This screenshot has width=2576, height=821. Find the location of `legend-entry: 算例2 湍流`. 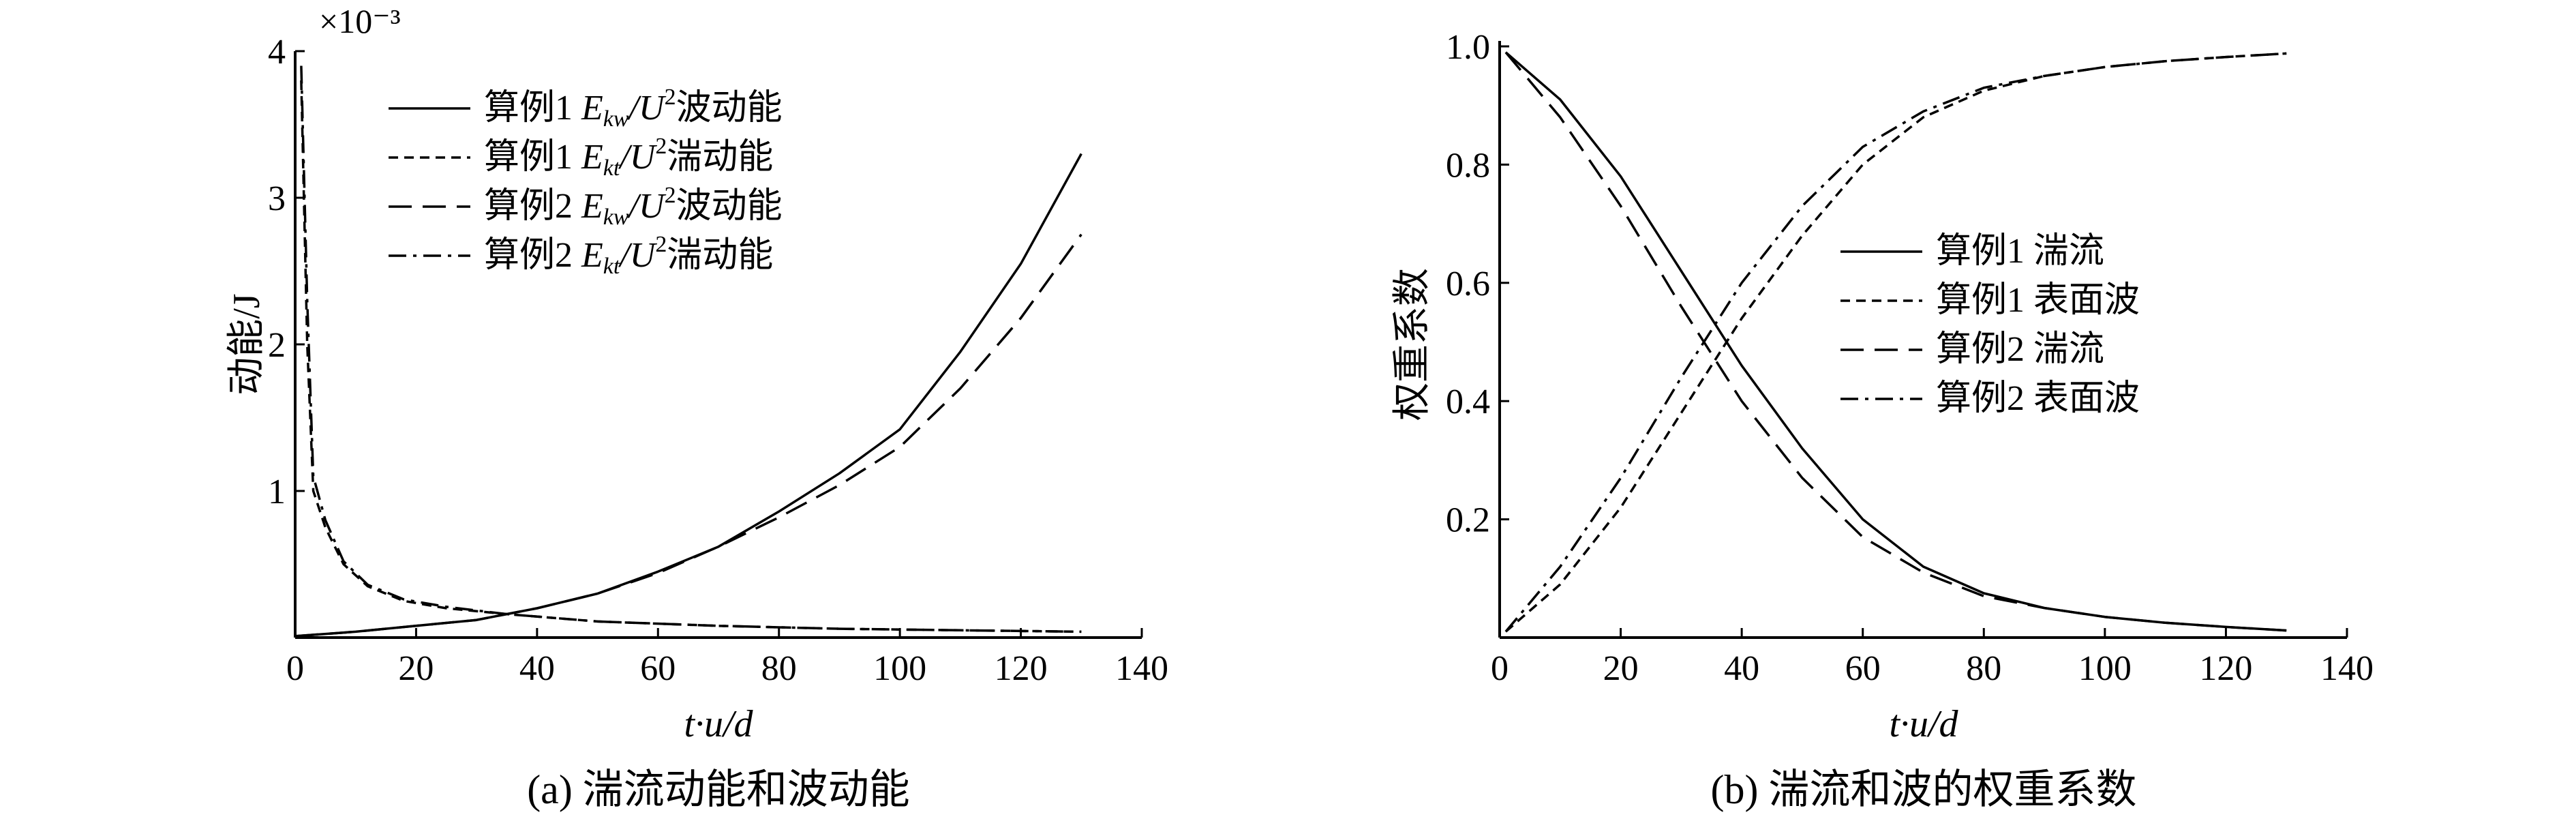

legend-entry: 算例2 湍流 is located at coordinates (2020, 349).